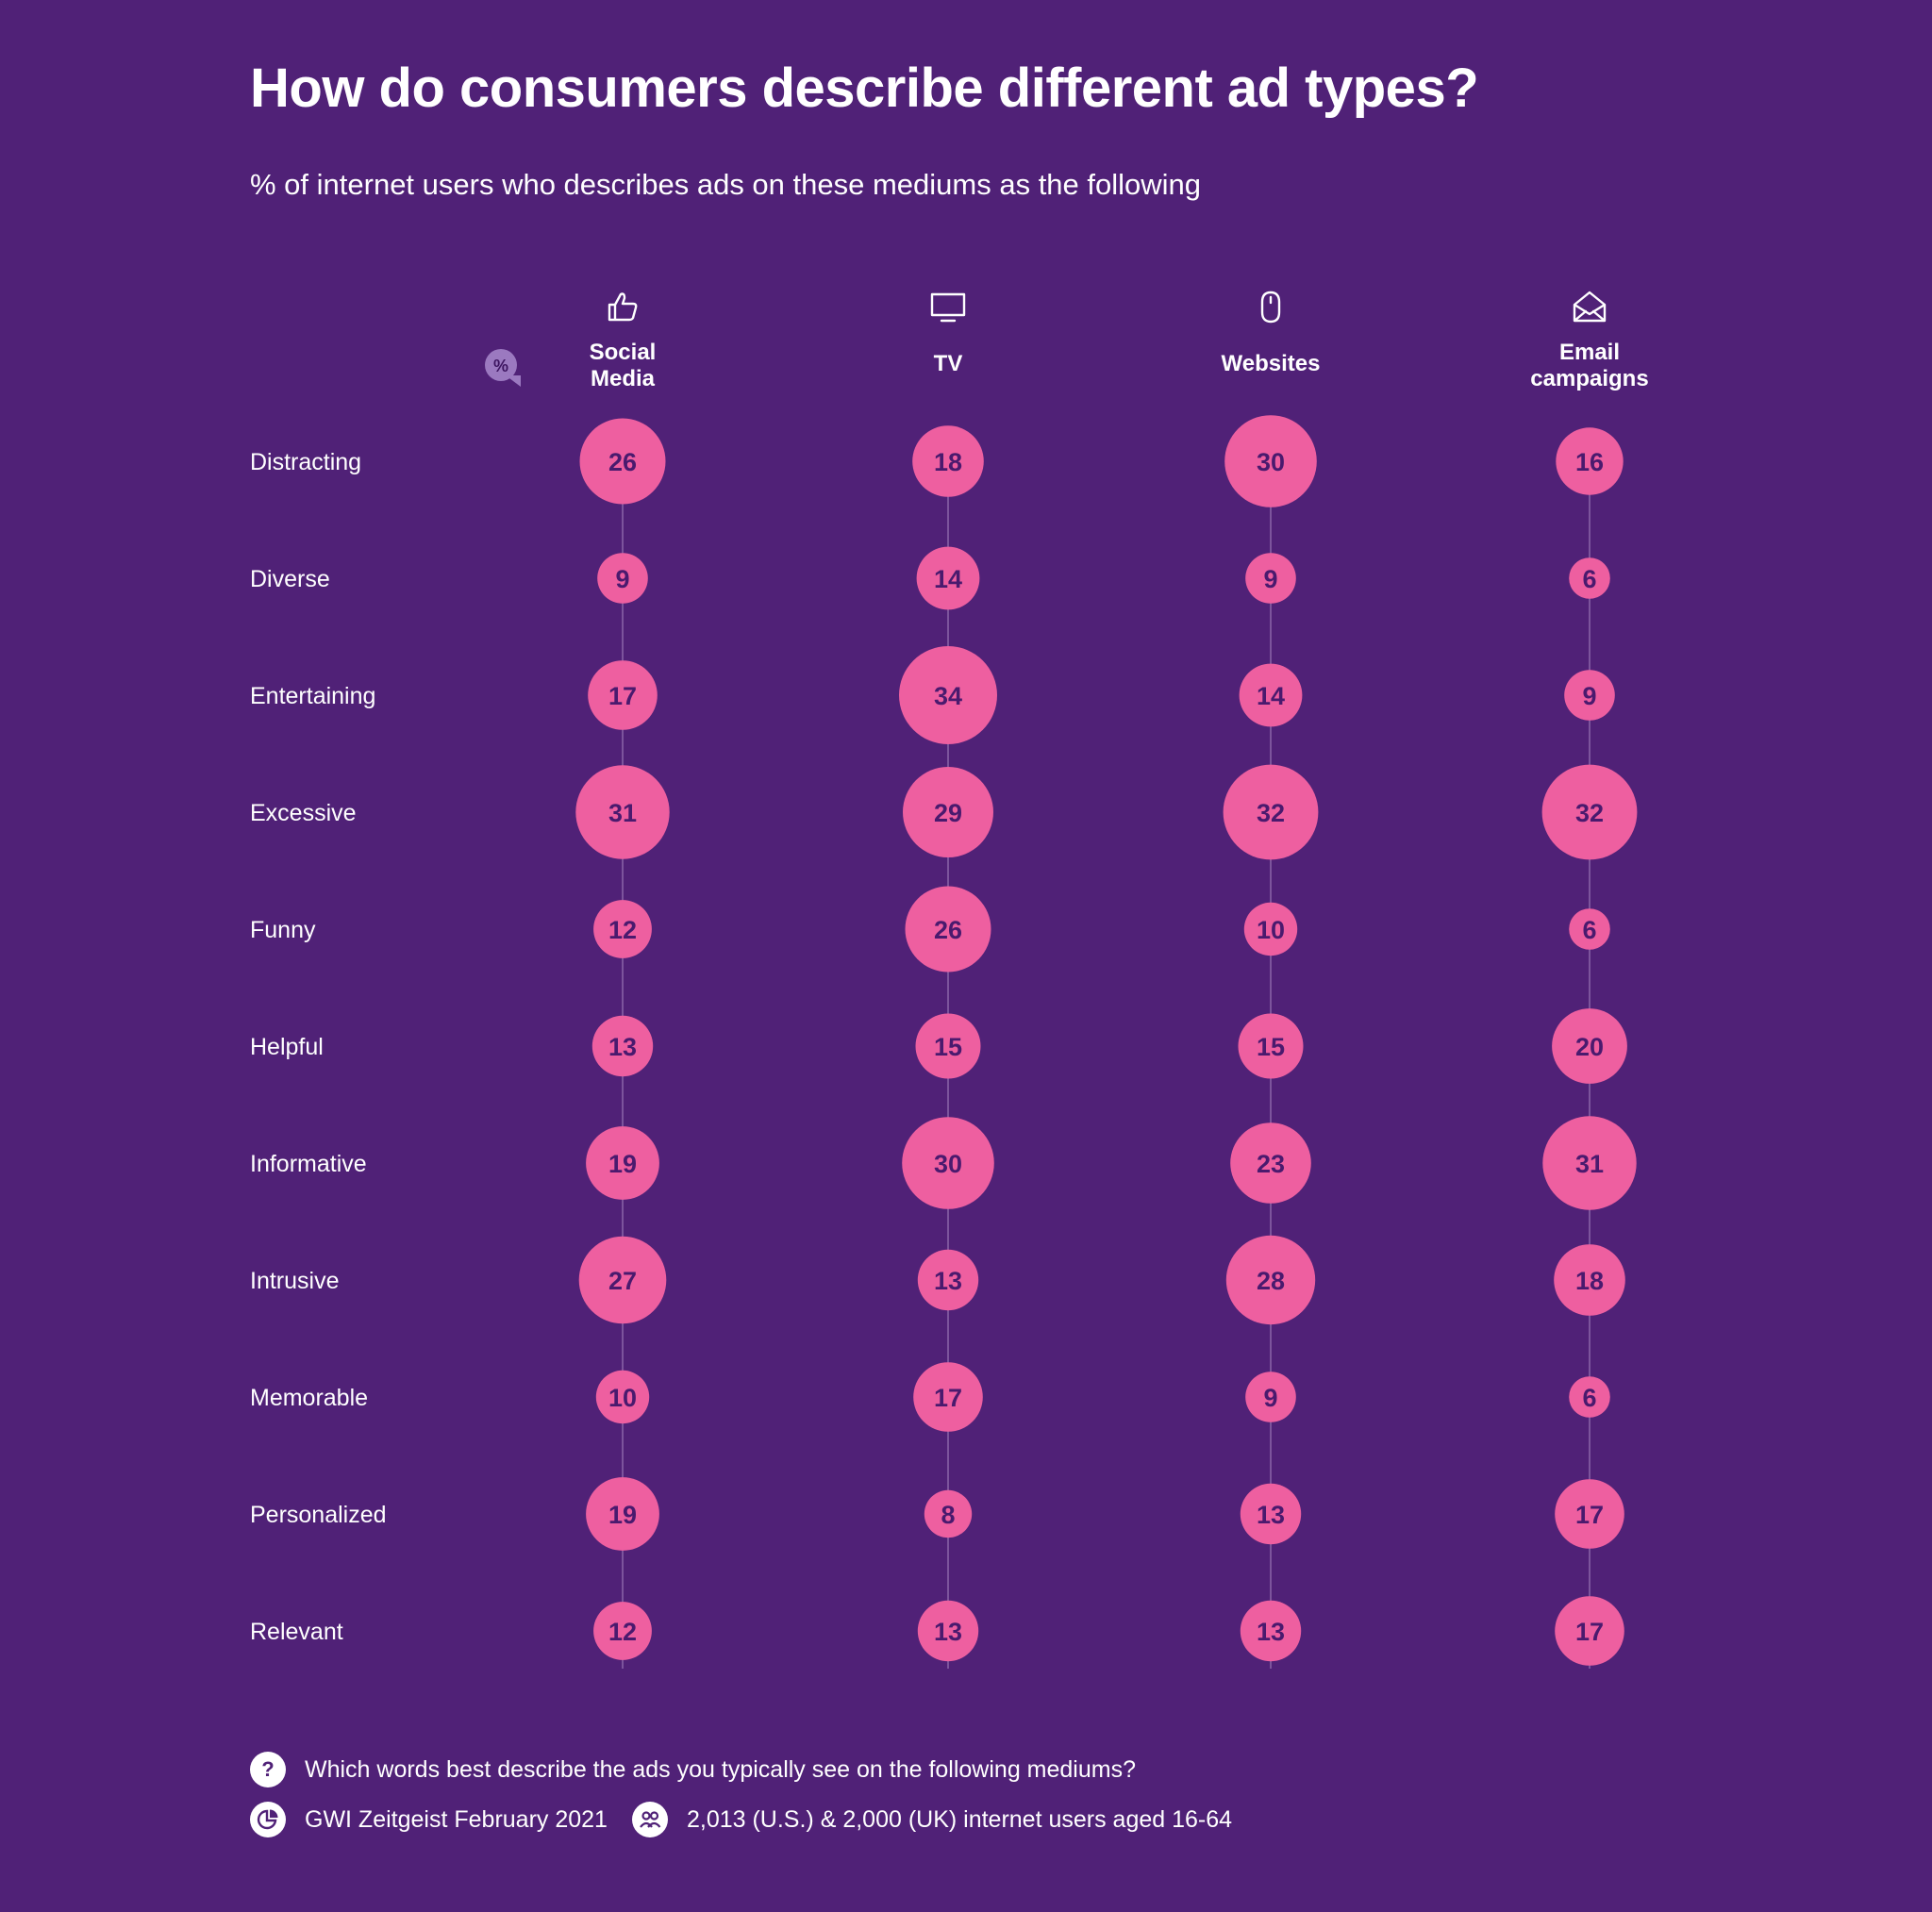 The image size is (1932, 1912). I want to click on row-label: Distracting, so click(306, 462).